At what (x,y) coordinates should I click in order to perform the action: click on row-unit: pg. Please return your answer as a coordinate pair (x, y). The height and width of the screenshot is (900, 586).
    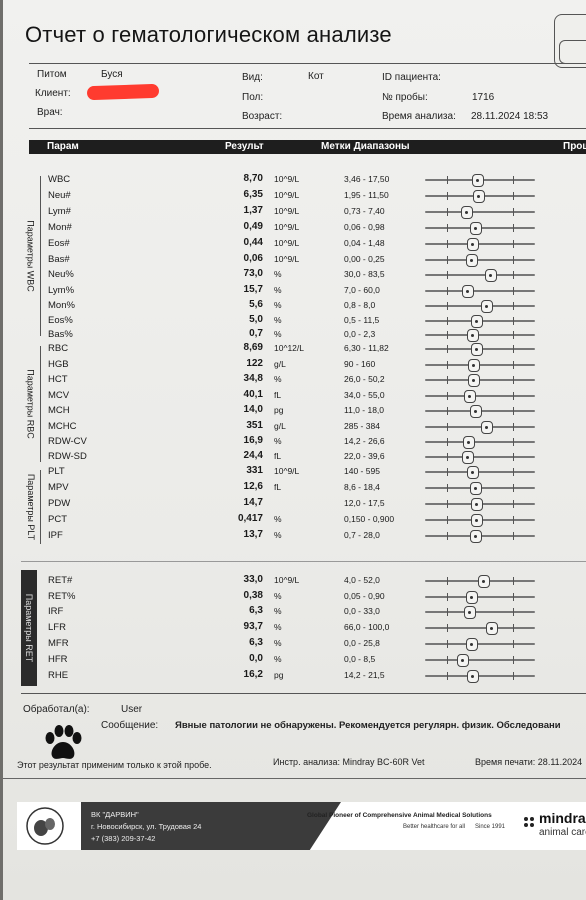
    Looking at the image, I should click on (279, 675).